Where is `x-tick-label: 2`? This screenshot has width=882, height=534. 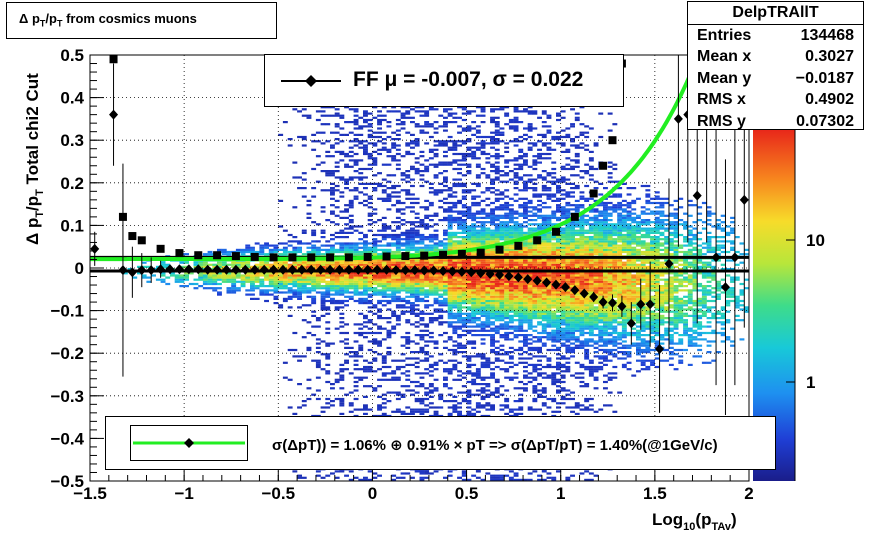 x-tick-label: 2 is located at coordinates (748, 493).